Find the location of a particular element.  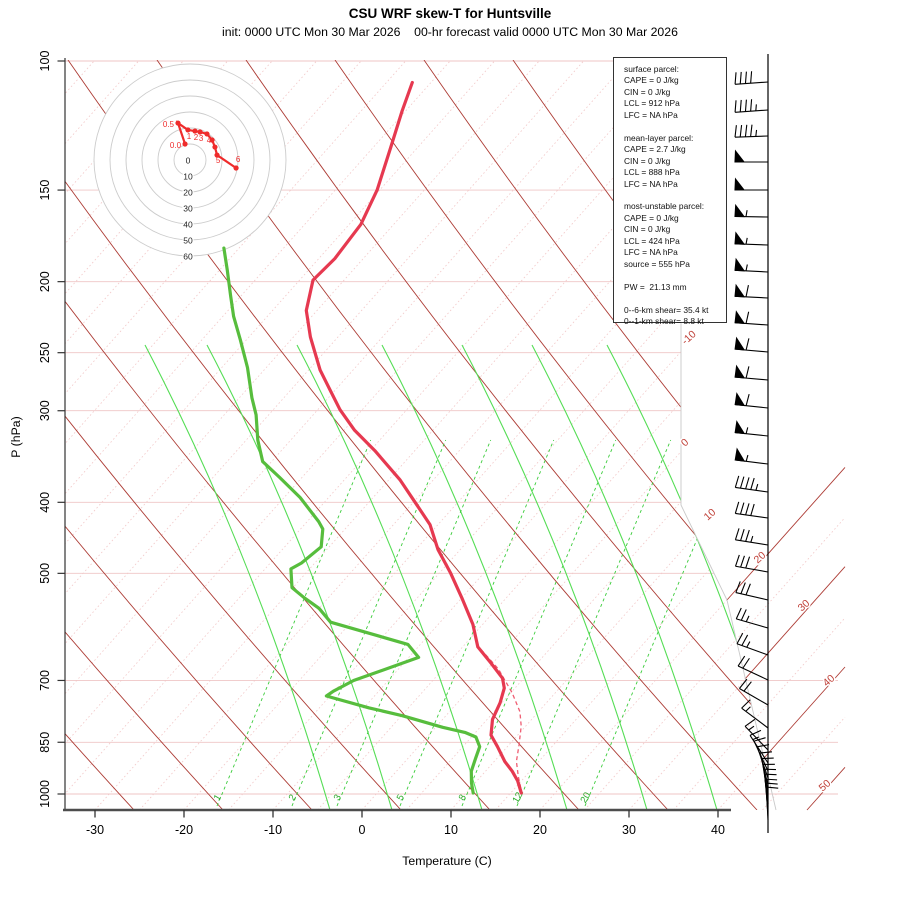

info-line: LCL = 424 hPa is located at coordinates (652, 240).